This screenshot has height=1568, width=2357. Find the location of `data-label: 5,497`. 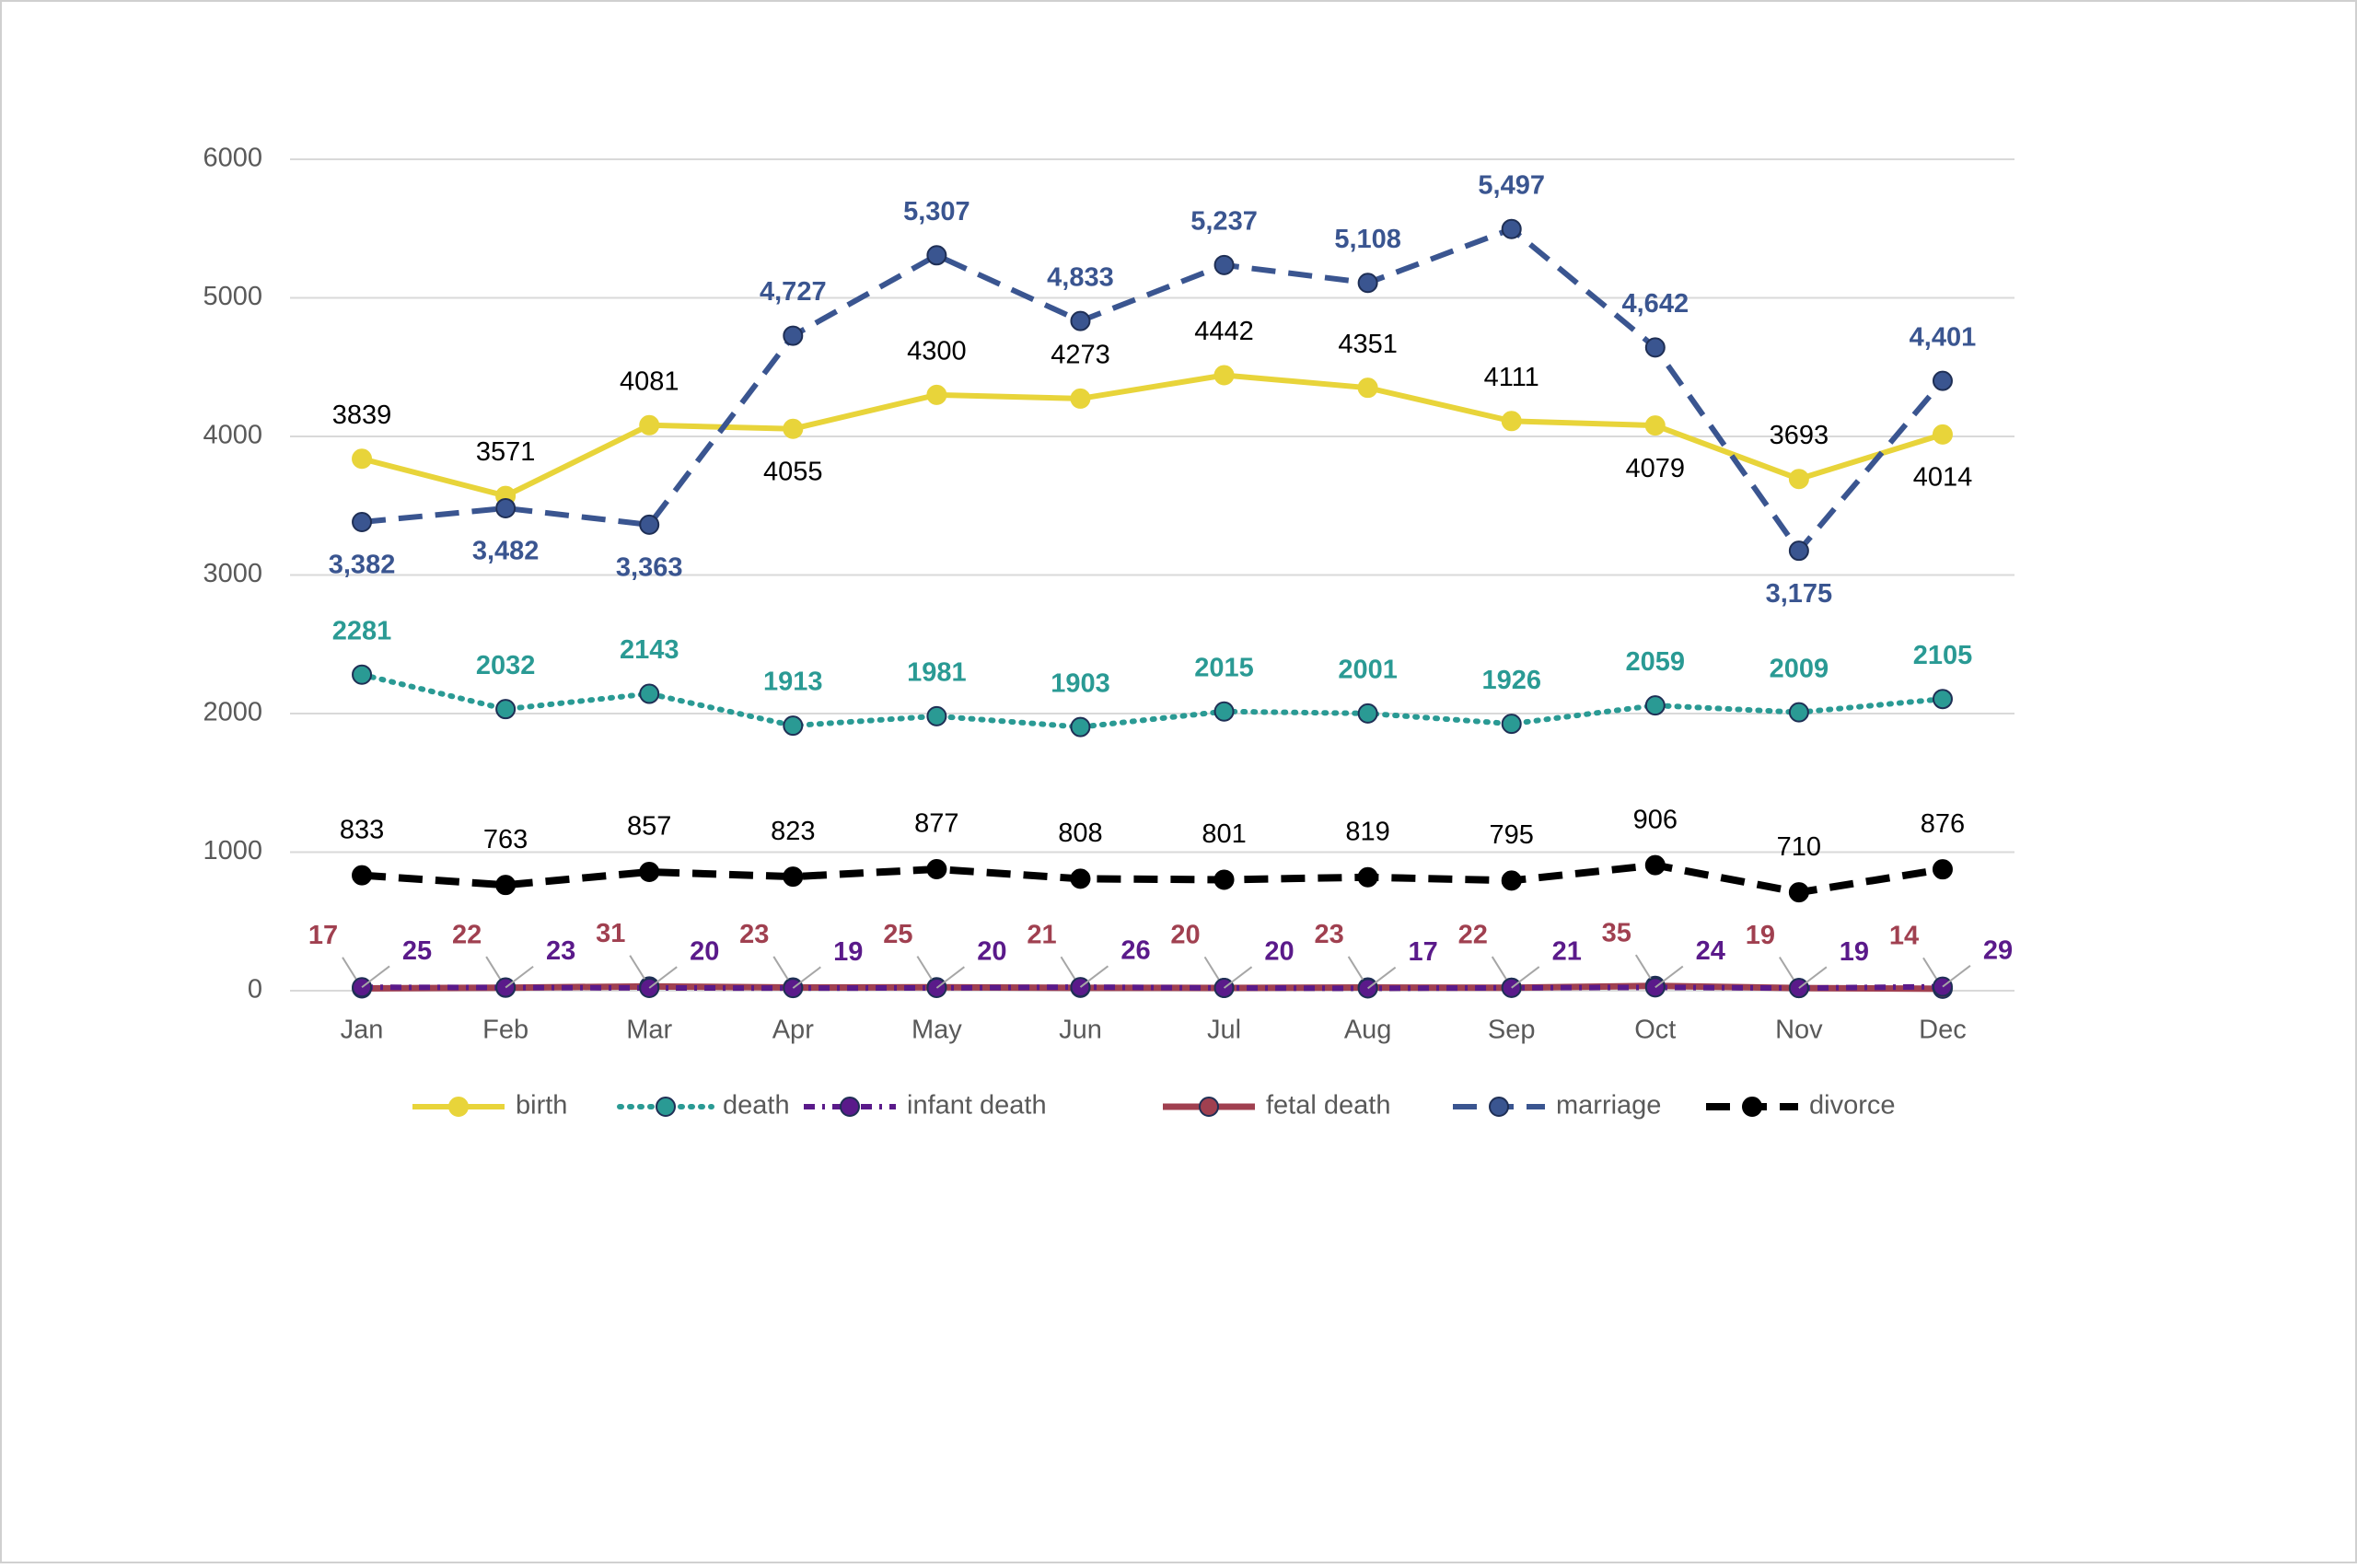

data-label: 5,497 is located at coordinates (1511, 185).